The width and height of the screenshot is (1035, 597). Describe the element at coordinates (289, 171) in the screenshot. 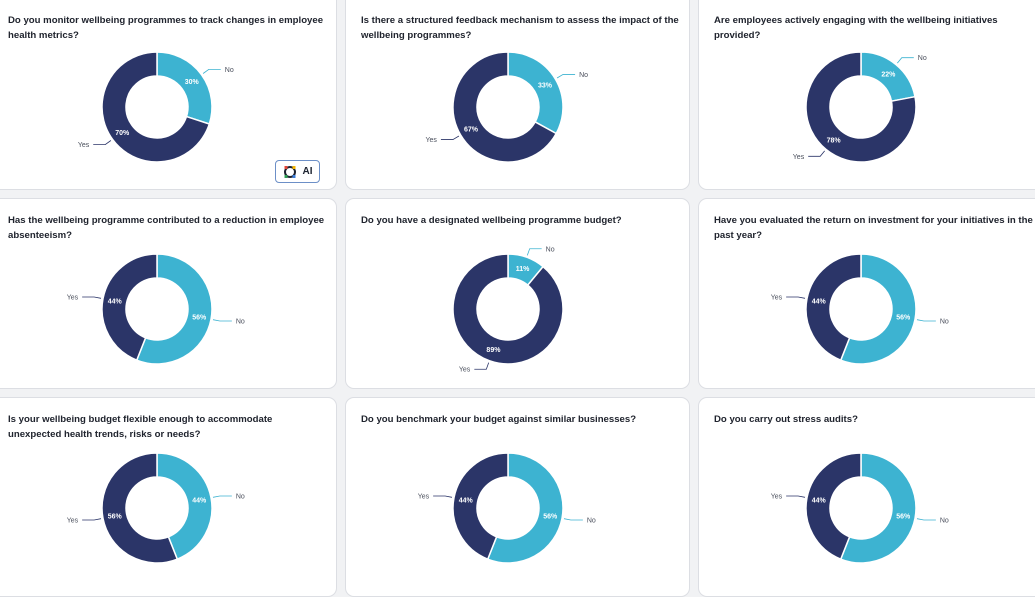

I see `ai-sparkle-icon` at that location.